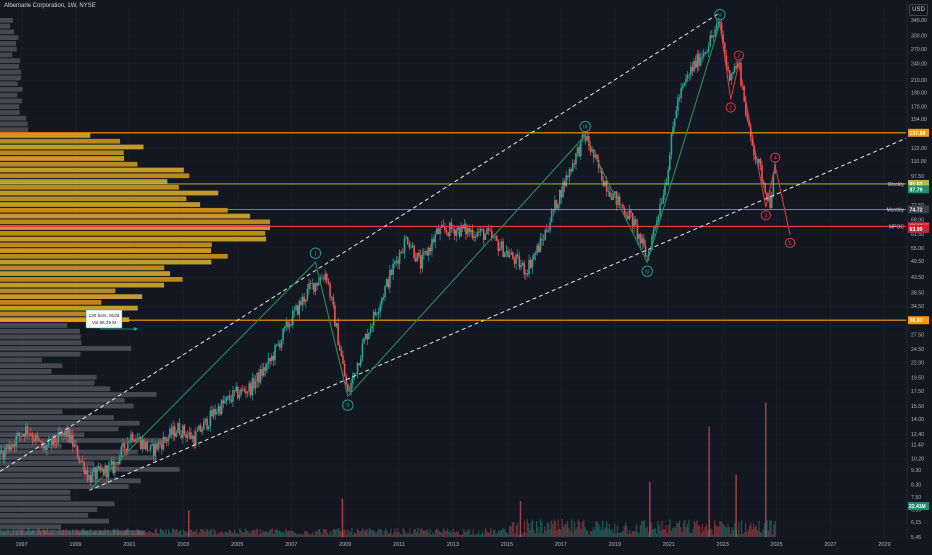 Image resolution: width=932 pixels, height=555 pixels. What do you see at coordinates (916, 210) in the screenshot?
I see `price-tag-monthly: 74.72` at bounding box center [916, 210].